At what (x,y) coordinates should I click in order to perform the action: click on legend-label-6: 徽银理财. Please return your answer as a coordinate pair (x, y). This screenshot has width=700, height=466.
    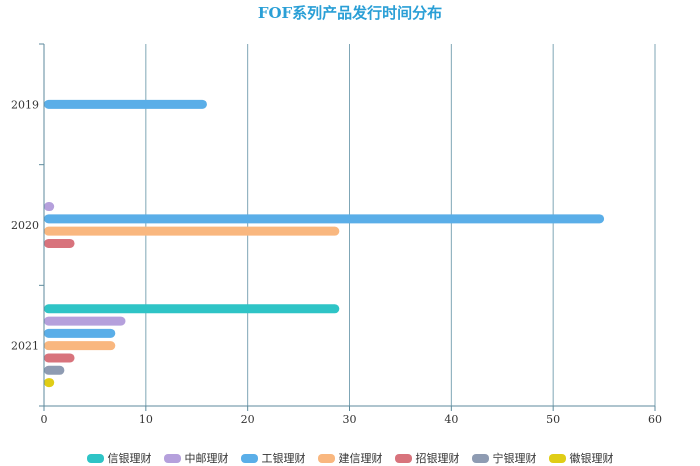
    Looking at the image, I should click on (591, 458).